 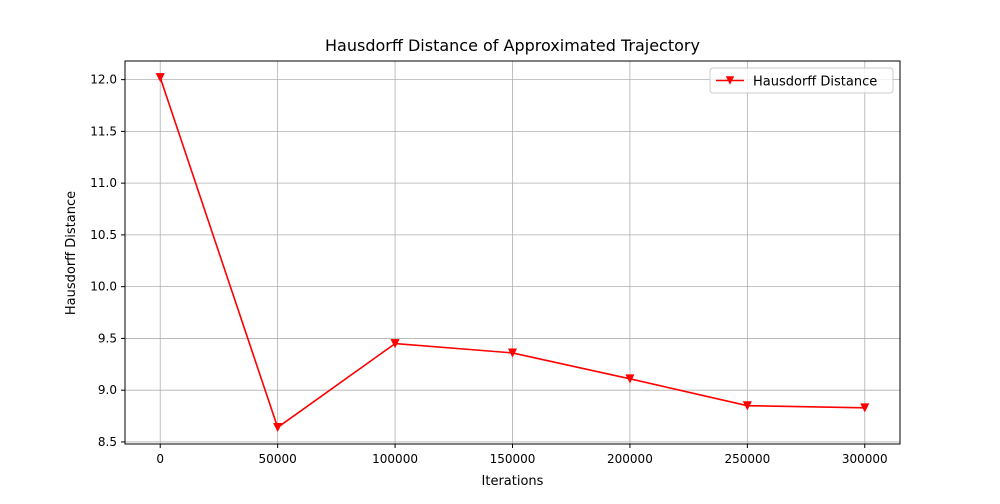 I want to click on legend-box, so click(x=801, y=80).